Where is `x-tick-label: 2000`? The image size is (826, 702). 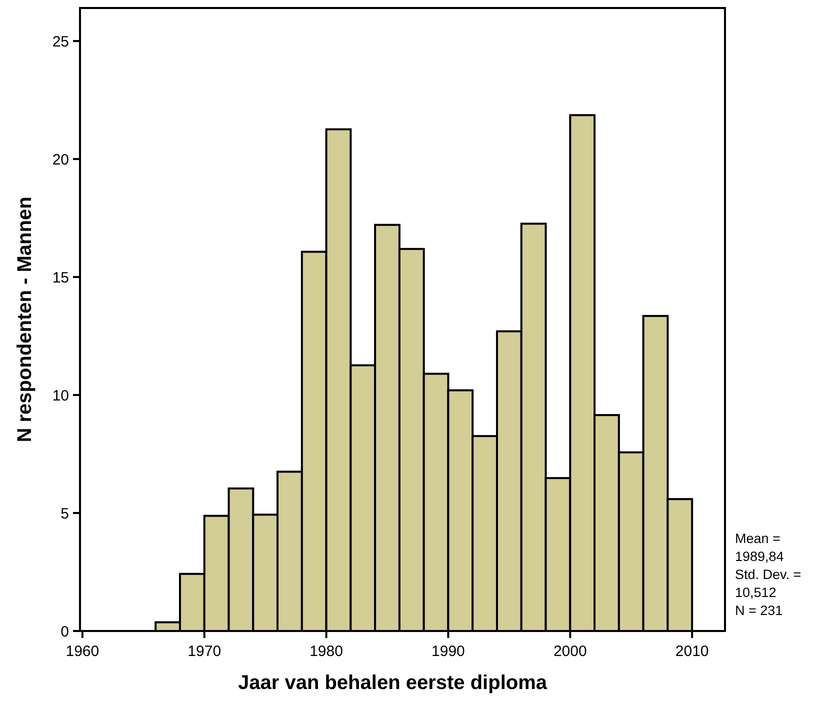 x-tick-label: 2000 is located at coordinates (570, 651).